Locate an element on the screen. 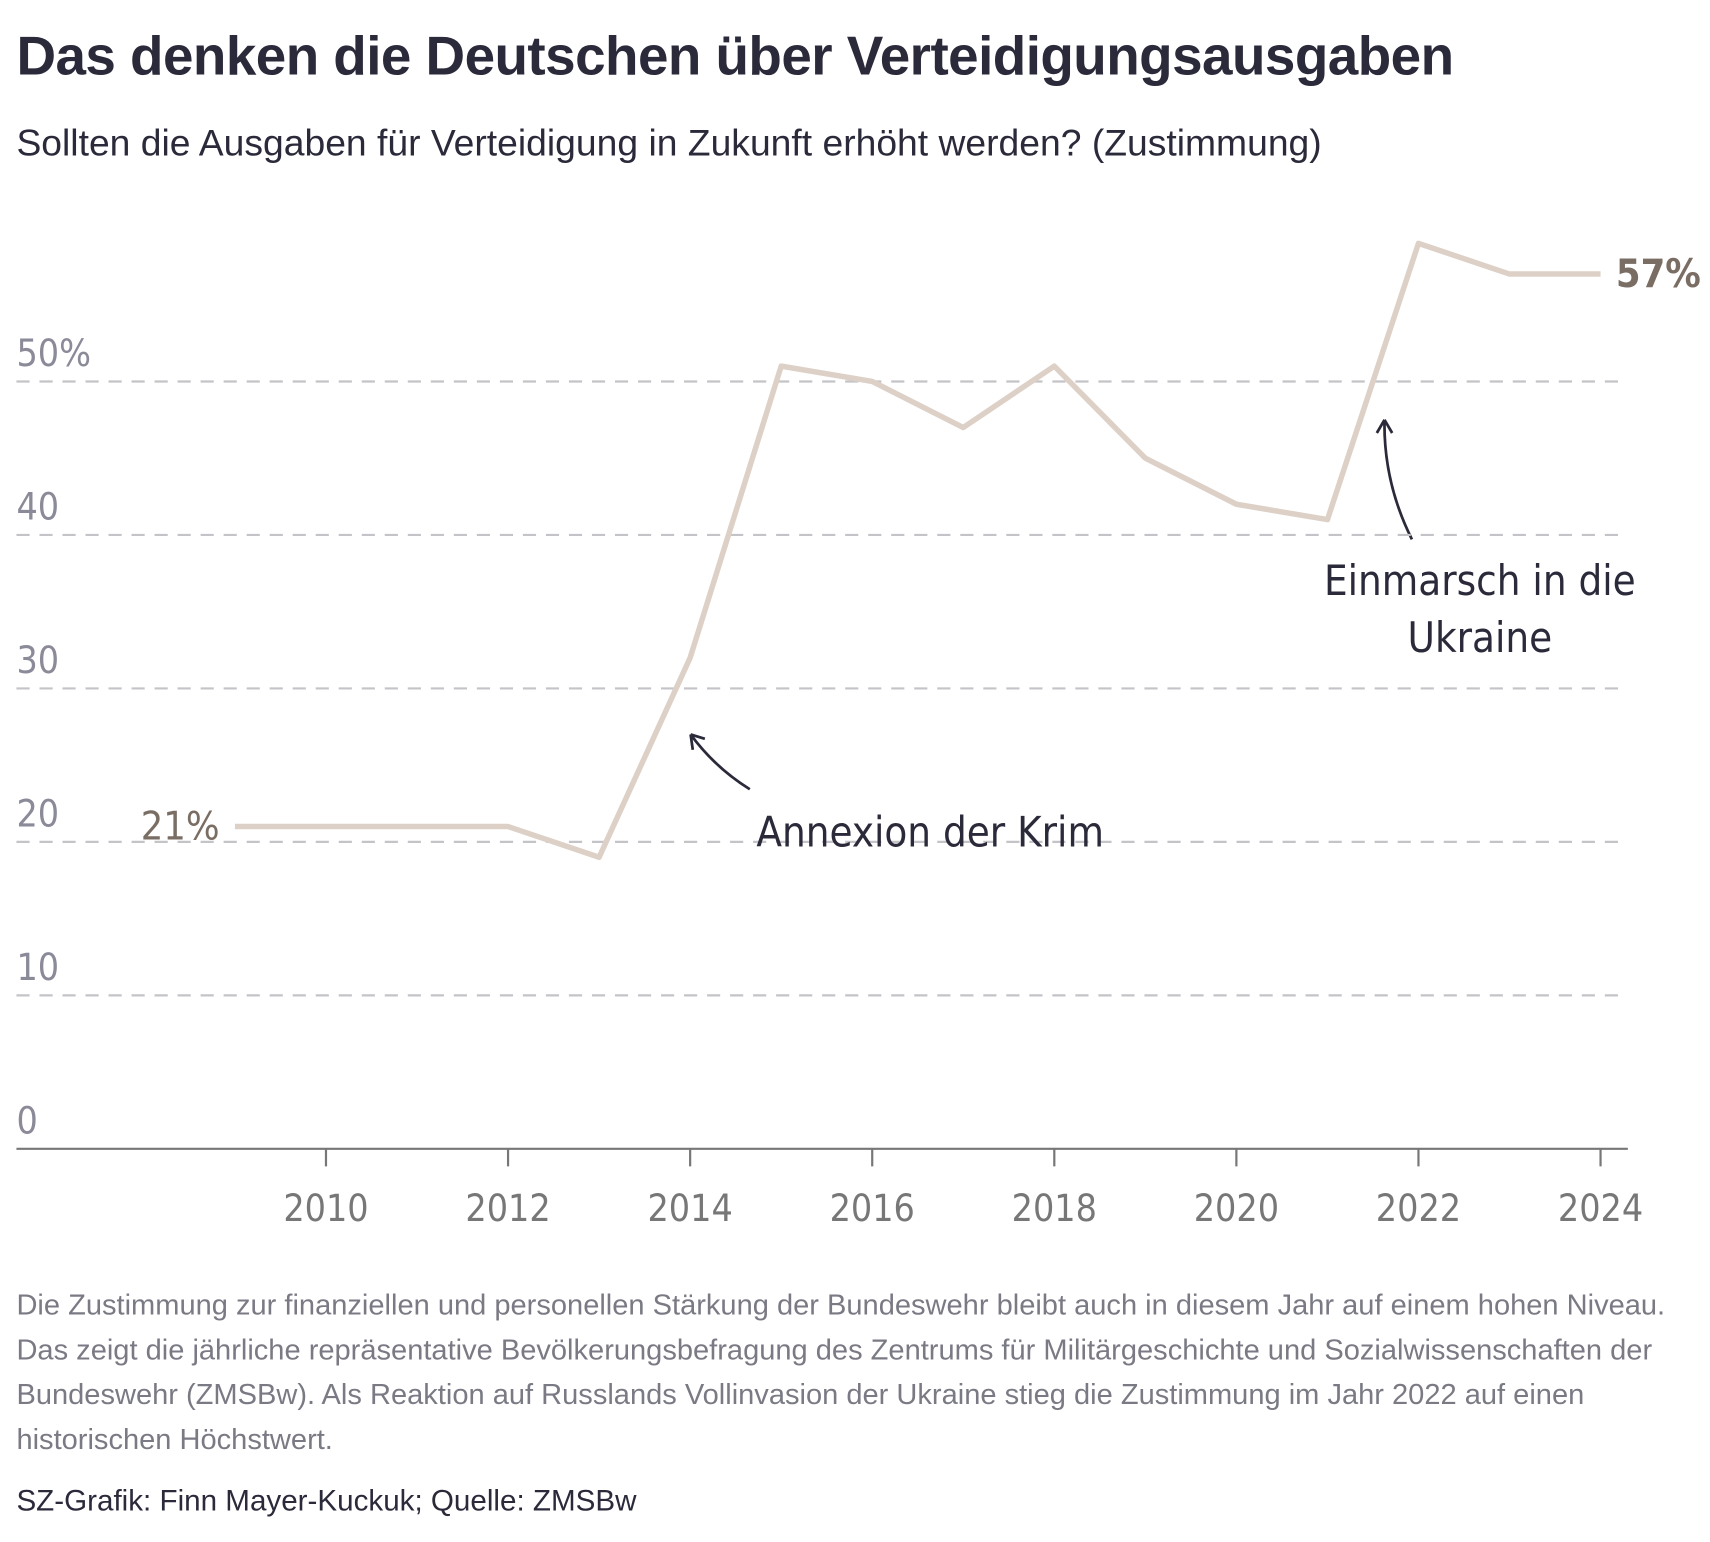  annotation: Einmarsch in die is located at coordinates (1480, 580).